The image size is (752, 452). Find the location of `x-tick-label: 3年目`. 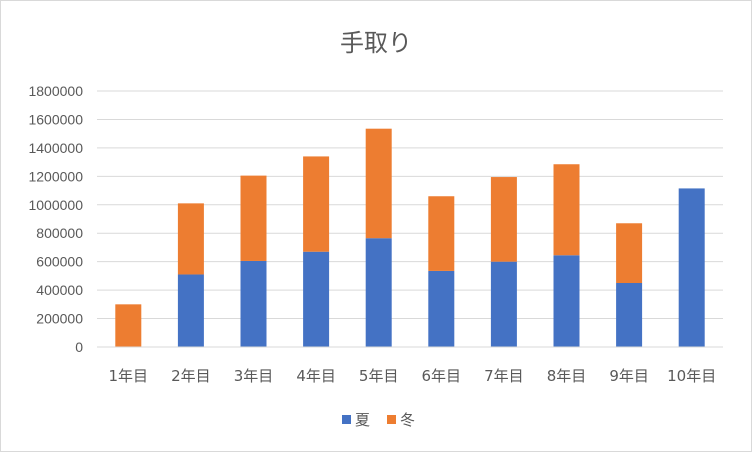

x-tick-label: 3年目 is located at coordinates (254, 376).